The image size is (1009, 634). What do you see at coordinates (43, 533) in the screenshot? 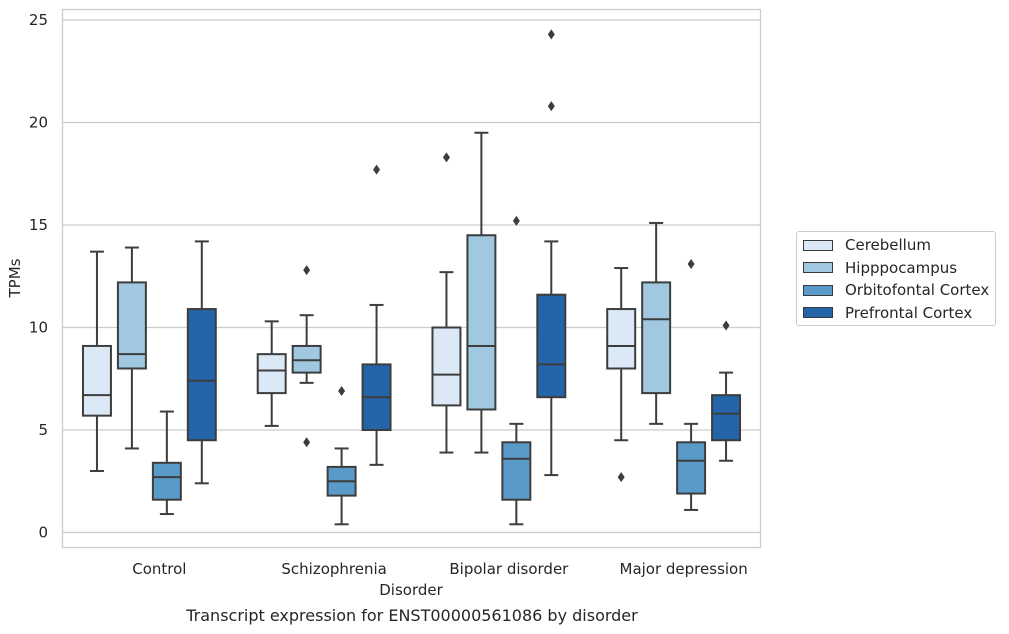
I see `y-tick-label: 0` at bounding box center [43, 533].